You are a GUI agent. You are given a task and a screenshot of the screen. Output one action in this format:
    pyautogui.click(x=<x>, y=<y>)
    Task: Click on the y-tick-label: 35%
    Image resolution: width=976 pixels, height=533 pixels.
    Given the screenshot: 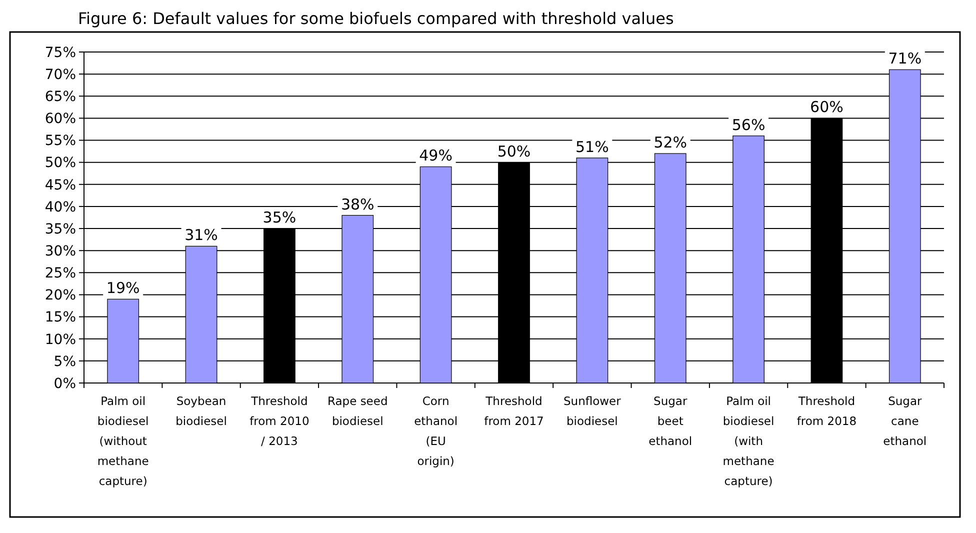 What is the action you would take?
    pyautogui.click(x=60, y=229)
    